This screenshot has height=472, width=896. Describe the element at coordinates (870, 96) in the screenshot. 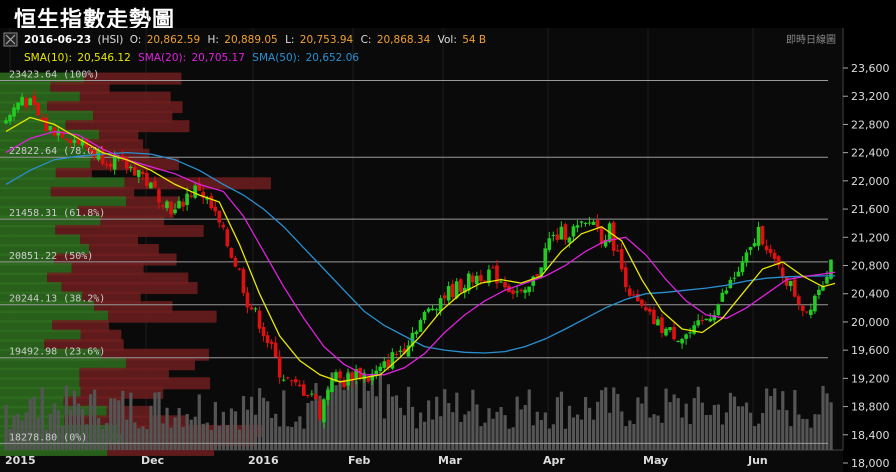

I see `y-tick-label: 23,200` at that location.